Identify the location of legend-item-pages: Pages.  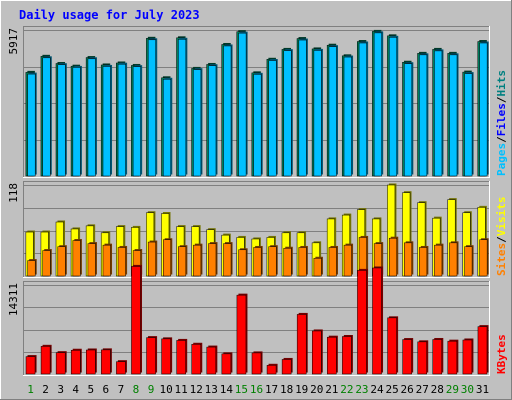
(501, 159).